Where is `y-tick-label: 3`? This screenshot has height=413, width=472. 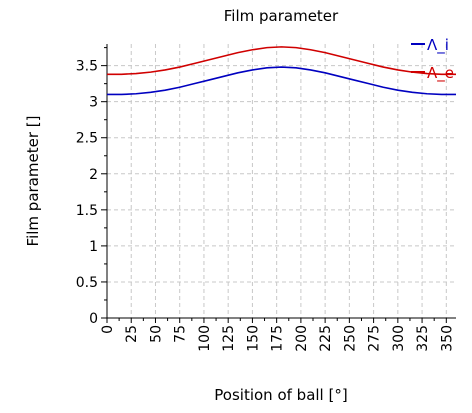
y-tick-label: 3 is located at coordinates (93, 103).